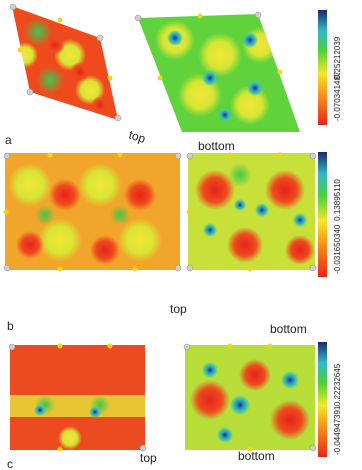  What do you see at coordinates (10, 463) in the screenshot?
I see `panel-label: c` at bounding box center [10, 463].